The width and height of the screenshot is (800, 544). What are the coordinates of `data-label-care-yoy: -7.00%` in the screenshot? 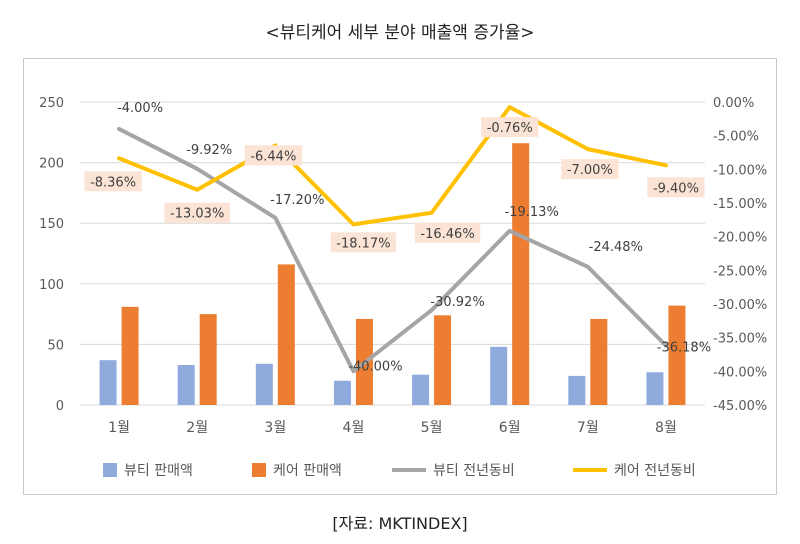 It's located at (590, 170).